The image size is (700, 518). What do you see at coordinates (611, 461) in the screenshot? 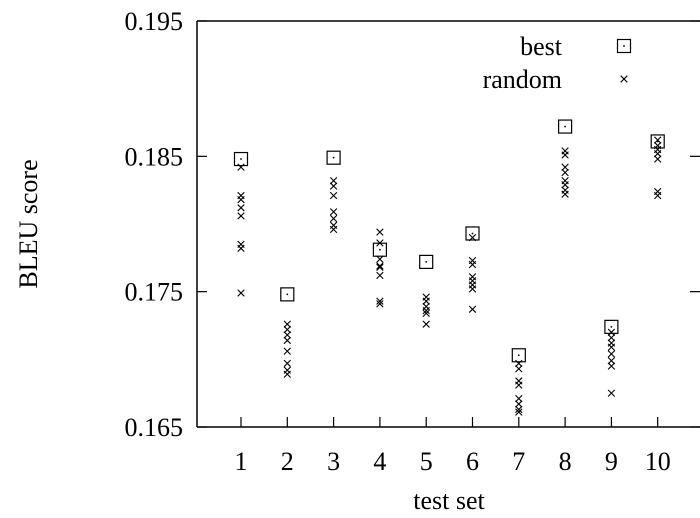
I see `x-tick-label: 9` at bounding box center [611, 461].